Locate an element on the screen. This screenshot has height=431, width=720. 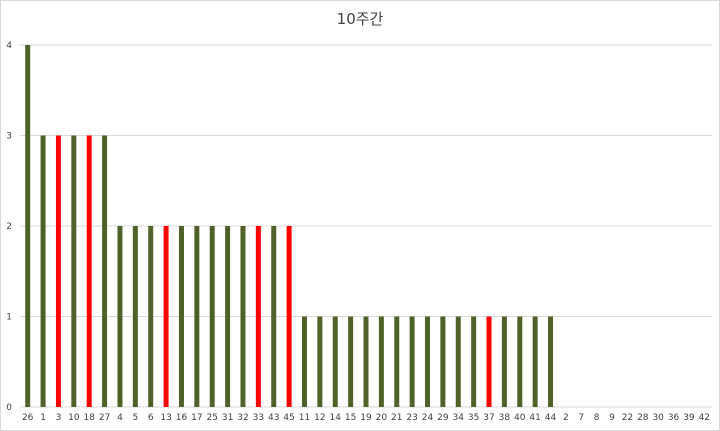
x-tick-label: 38 is located at coordinates (505, 418).